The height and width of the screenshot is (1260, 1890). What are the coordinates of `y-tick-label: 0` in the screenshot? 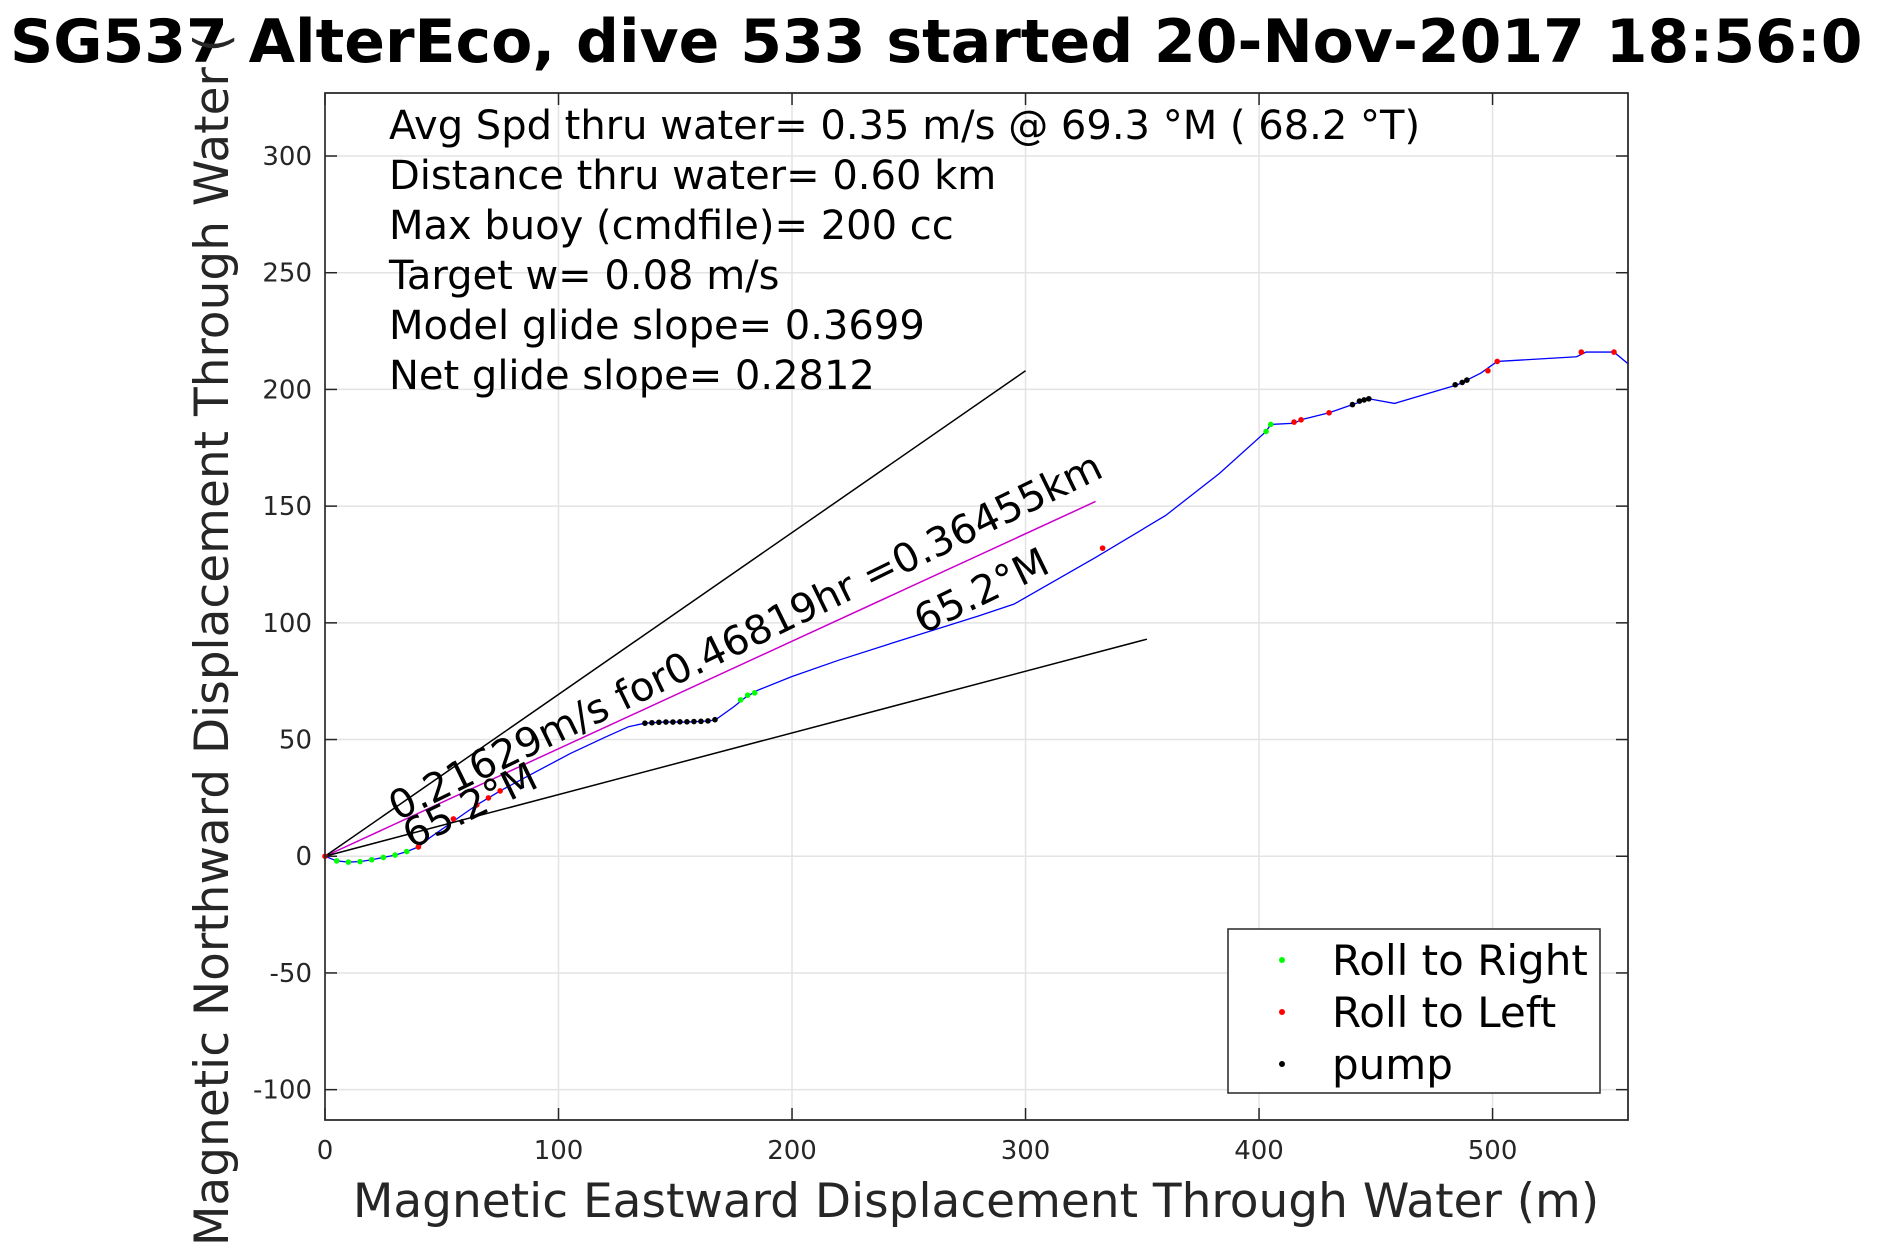 It's located at (303, 857).